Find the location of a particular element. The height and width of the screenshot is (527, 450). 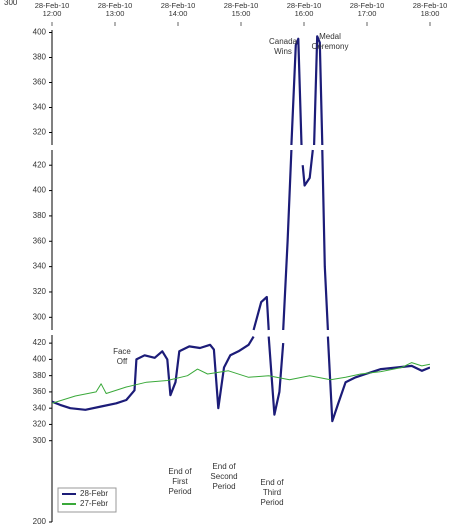

x-tick-label: 28-Feb-10 14:00 is located at coordinates (178, 9).